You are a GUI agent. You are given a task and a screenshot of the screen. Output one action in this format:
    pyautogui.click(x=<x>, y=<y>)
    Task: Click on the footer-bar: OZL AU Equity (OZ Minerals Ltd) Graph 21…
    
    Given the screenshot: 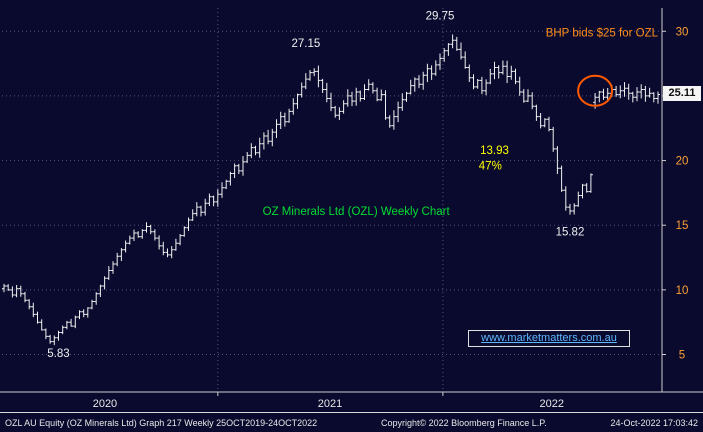 What is the action you would take?
    pyautogui.click(x=351, y=422)
    